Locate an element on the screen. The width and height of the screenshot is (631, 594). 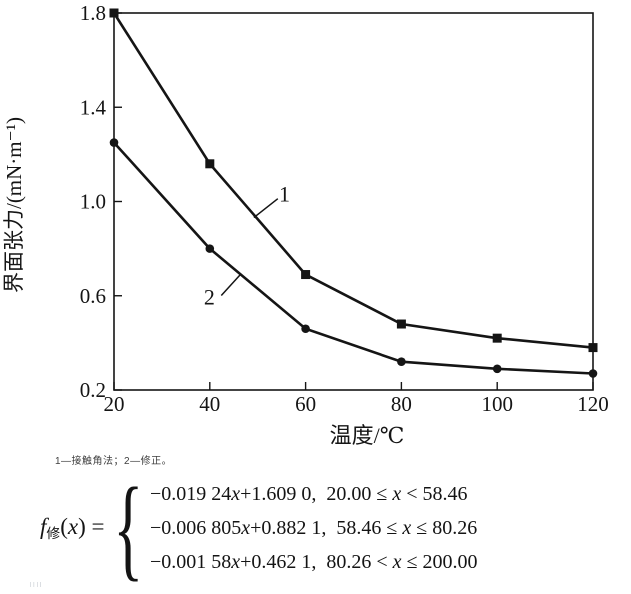
y-tick-label: 1.4 is located at coordinates (93, 107).